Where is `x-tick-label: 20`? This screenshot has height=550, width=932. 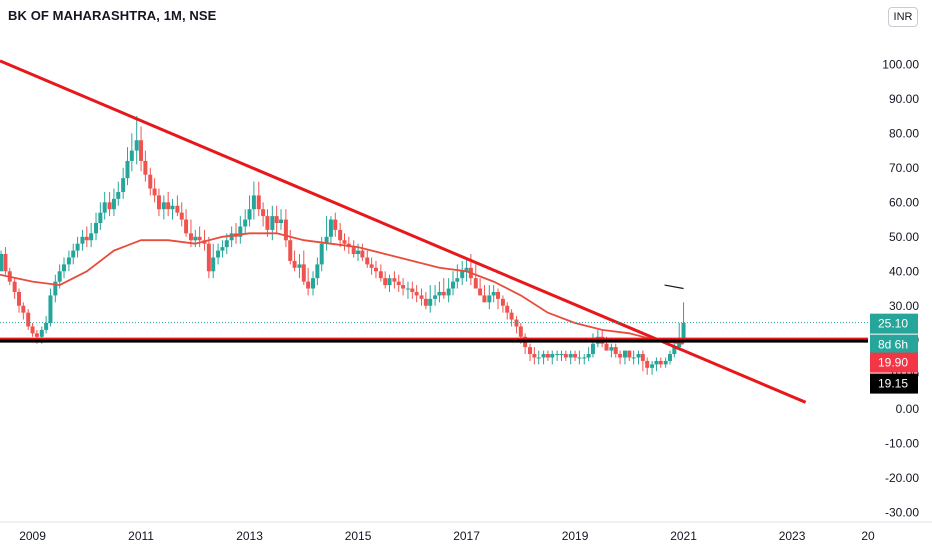
x-tick-label: 20 is located at coordinates (868, 536).